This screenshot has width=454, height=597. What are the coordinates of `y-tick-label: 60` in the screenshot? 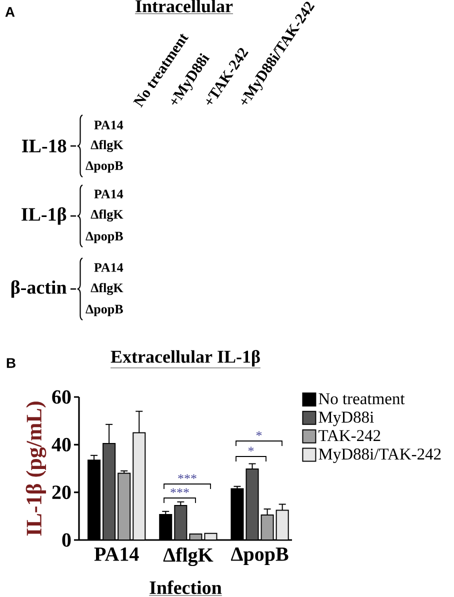 It's located at (61, 397).